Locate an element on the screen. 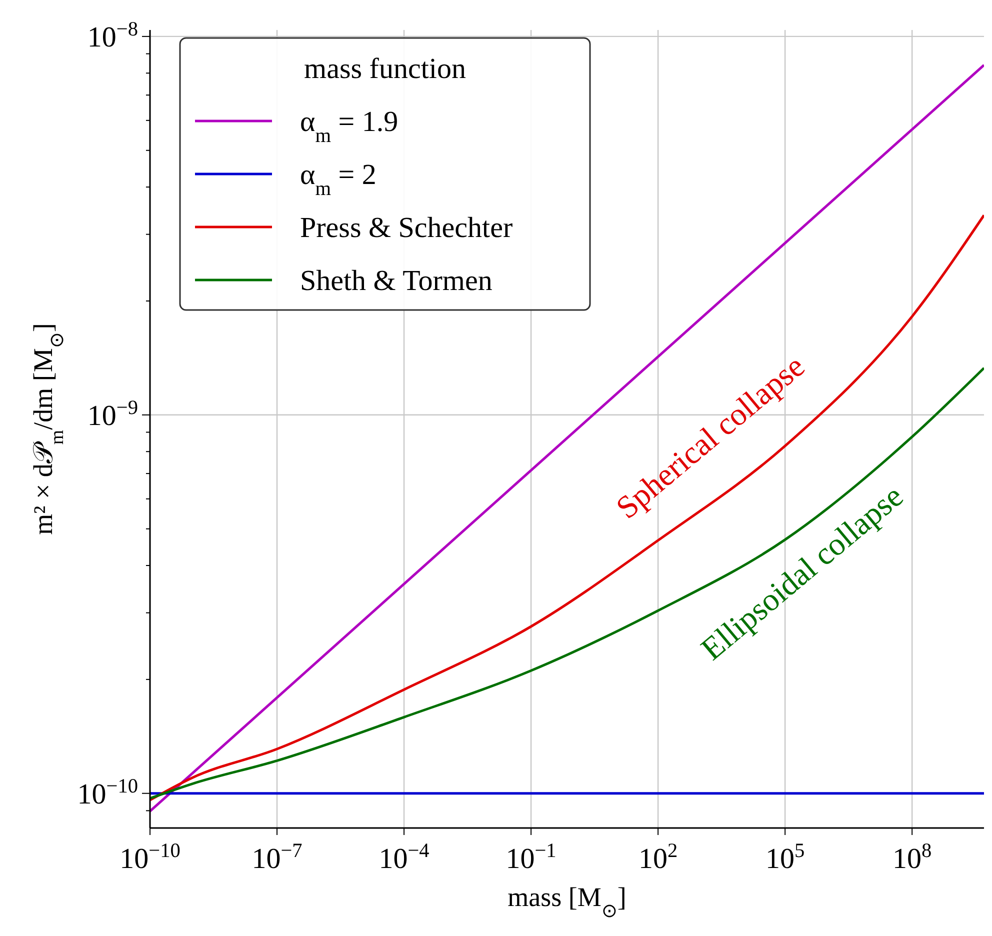 The height and width of the screenshot is (936, 992). x-tick-label: 10$^{−1}$ is located at coordinates (531, 857).